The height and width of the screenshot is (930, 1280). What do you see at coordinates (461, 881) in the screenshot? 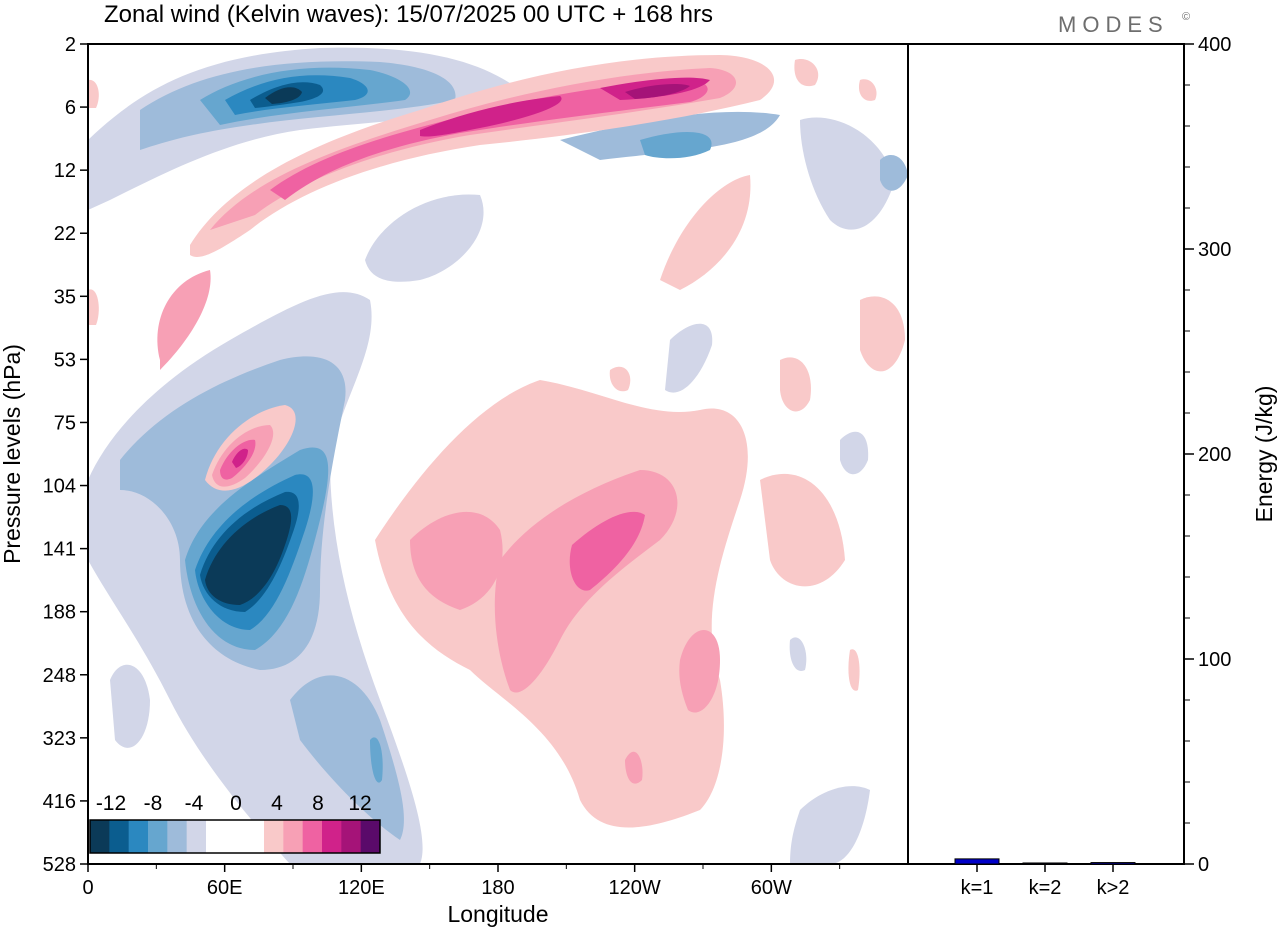
I see `x-axis: 0 60E 120E 180 120W 60W` at bounding box center [461, 881].